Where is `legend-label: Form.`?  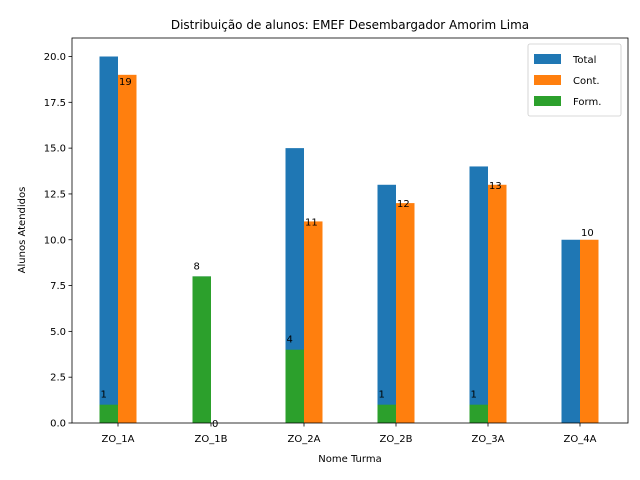
legend-label: Form. is located at coordinates (587, 102).